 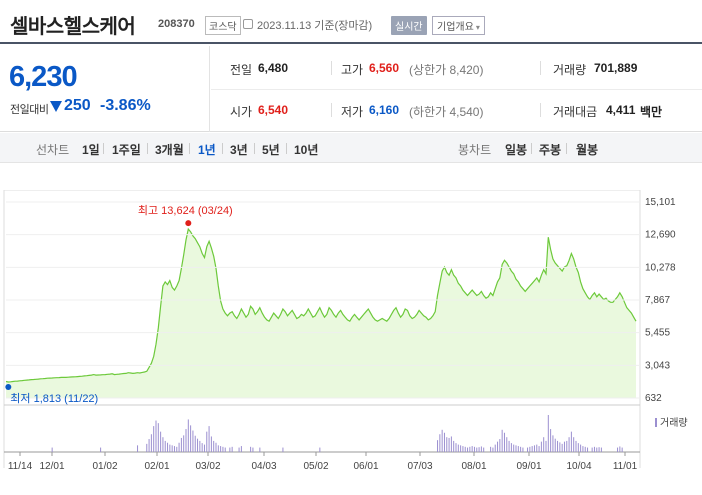 I want to click on candle-monthly: 월봉, so click(x=587, y=150).